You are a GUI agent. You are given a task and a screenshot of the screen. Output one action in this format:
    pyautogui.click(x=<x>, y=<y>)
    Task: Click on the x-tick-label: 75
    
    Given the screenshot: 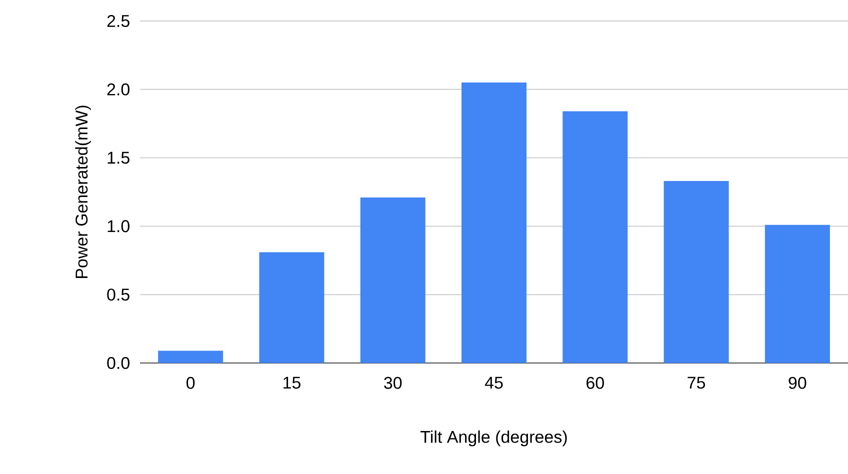 What is the action you would take?
    pyautogui.click(x=697, y=382)
    